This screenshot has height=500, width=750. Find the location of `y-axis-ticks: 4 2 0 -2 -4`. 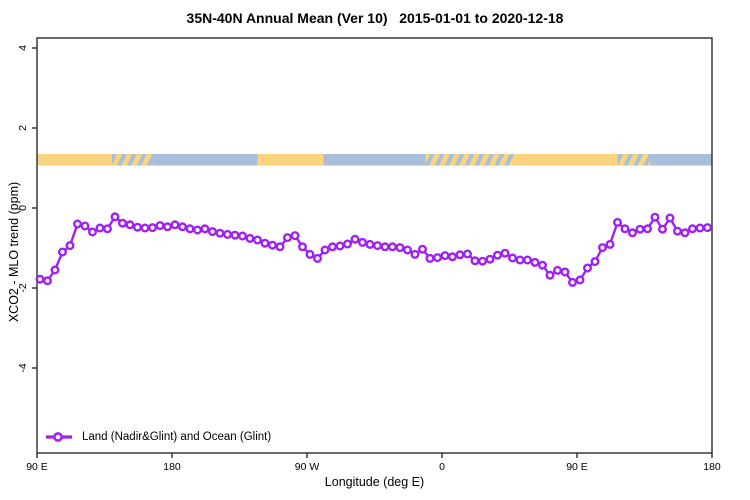

y-axis-ticks: 4 2 0 -2 -4 is located at coordinates (27, 209).